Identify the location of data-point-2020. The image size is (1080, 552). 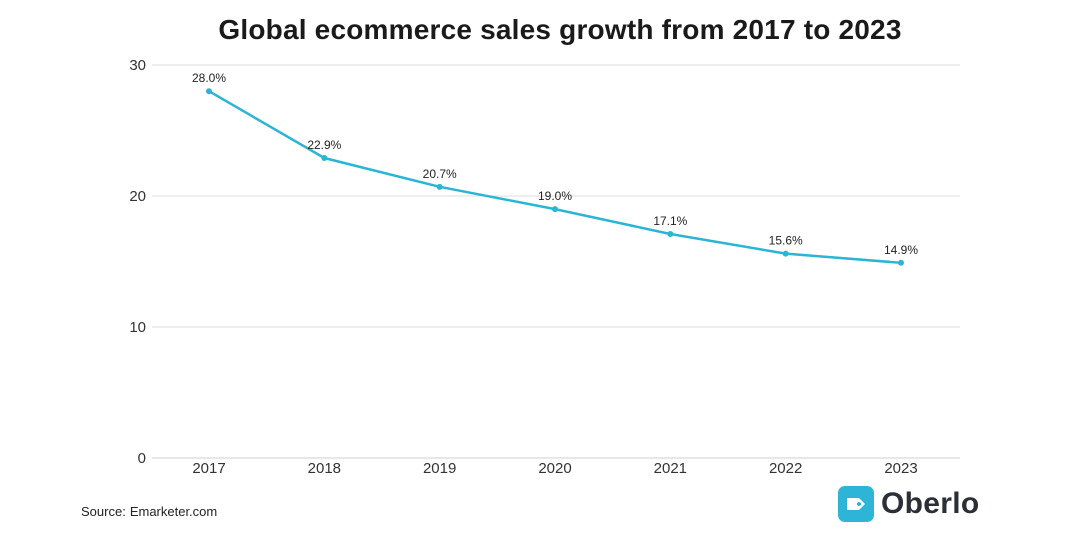
(555, 209).